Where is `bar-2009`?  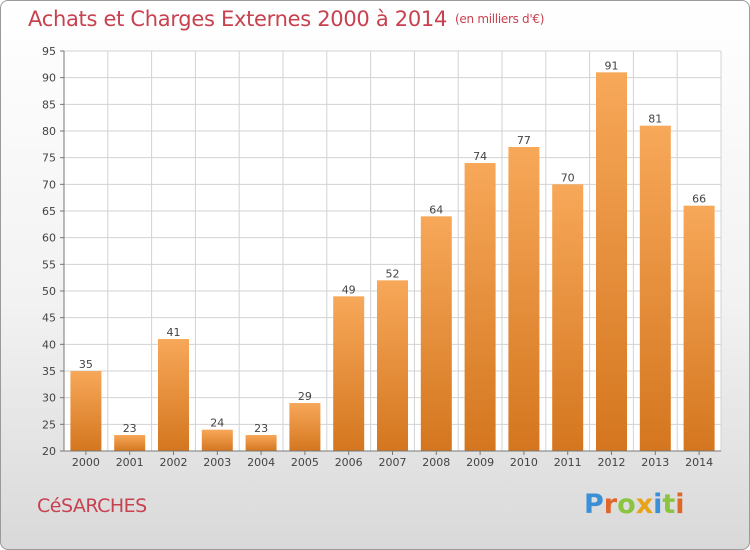 bar-2009 is located at coordinates (480, 307).